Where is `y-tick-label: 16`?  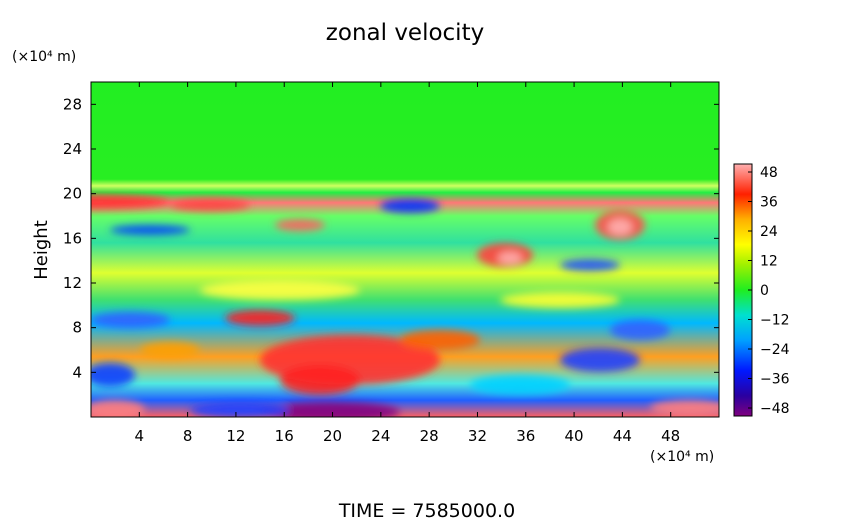 y-tick-label: 16 is located at coordinates (72, 238).